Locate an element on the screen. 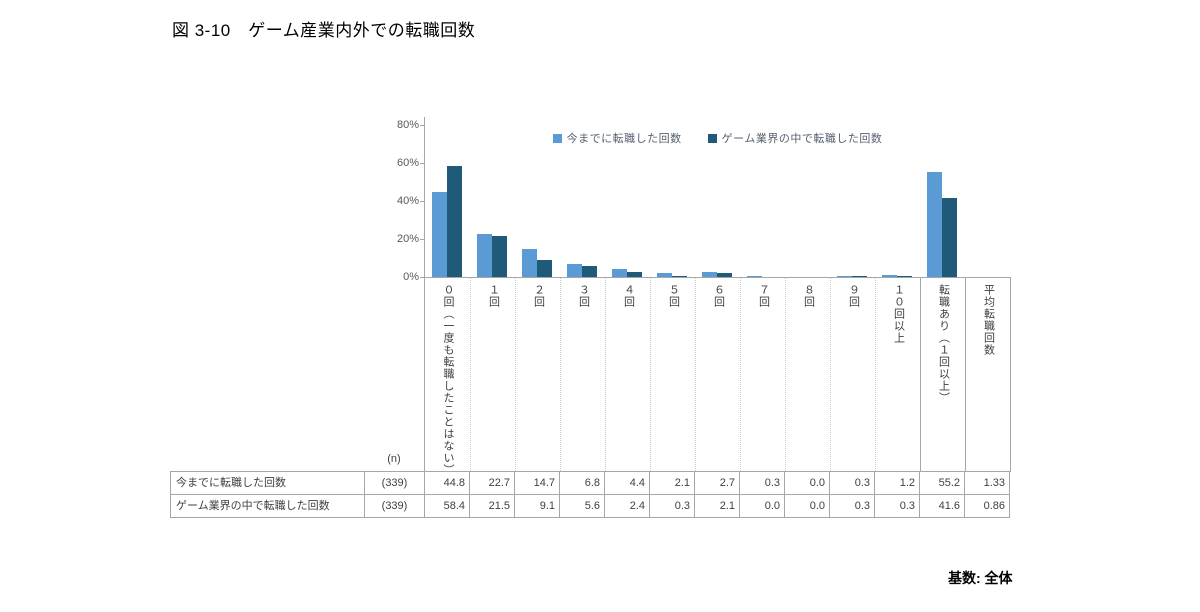 Image resolution: width=1200 pixels, height=612 pixels. table-value-cell: 41.6 is located at coordinates (942, 506).